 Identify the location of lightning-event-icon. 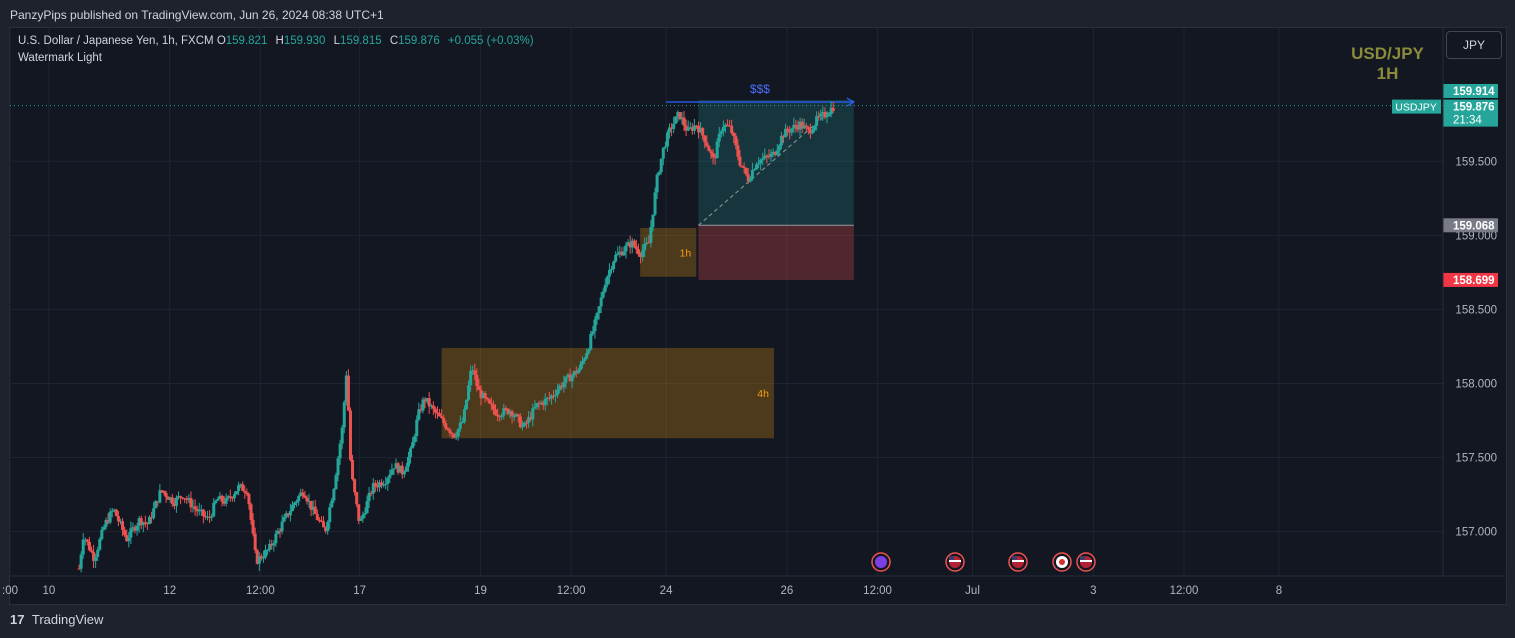
(881, 562).